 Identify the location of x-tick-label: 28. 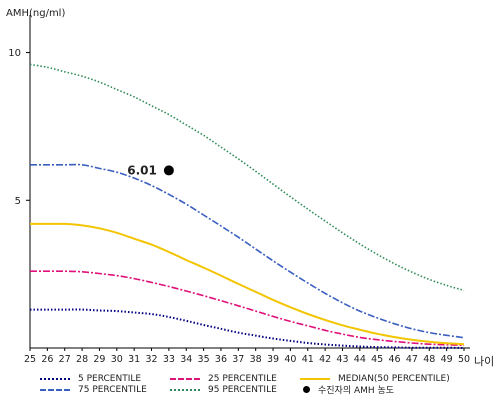
(82, 359).